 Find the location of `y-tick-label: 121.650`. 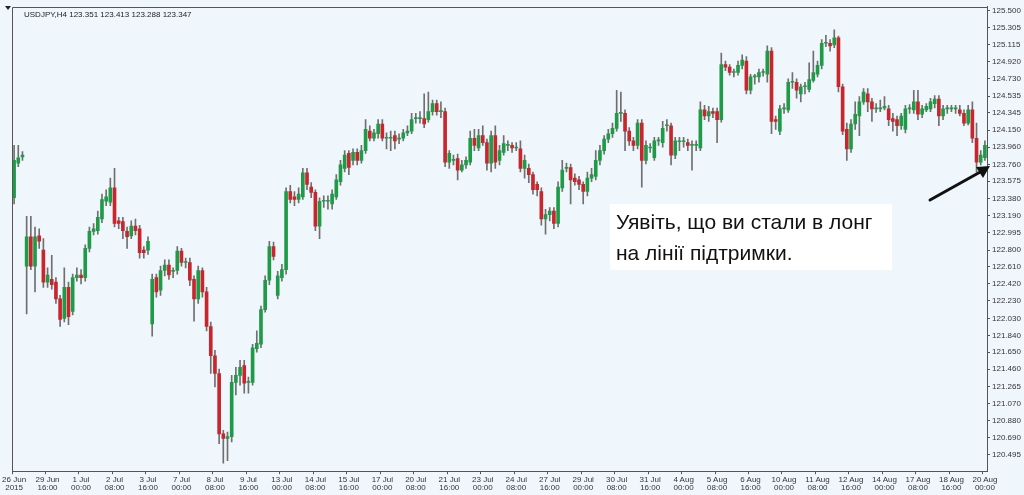

y-tick-label: 121.650 is located at coordinates (1007, 352).